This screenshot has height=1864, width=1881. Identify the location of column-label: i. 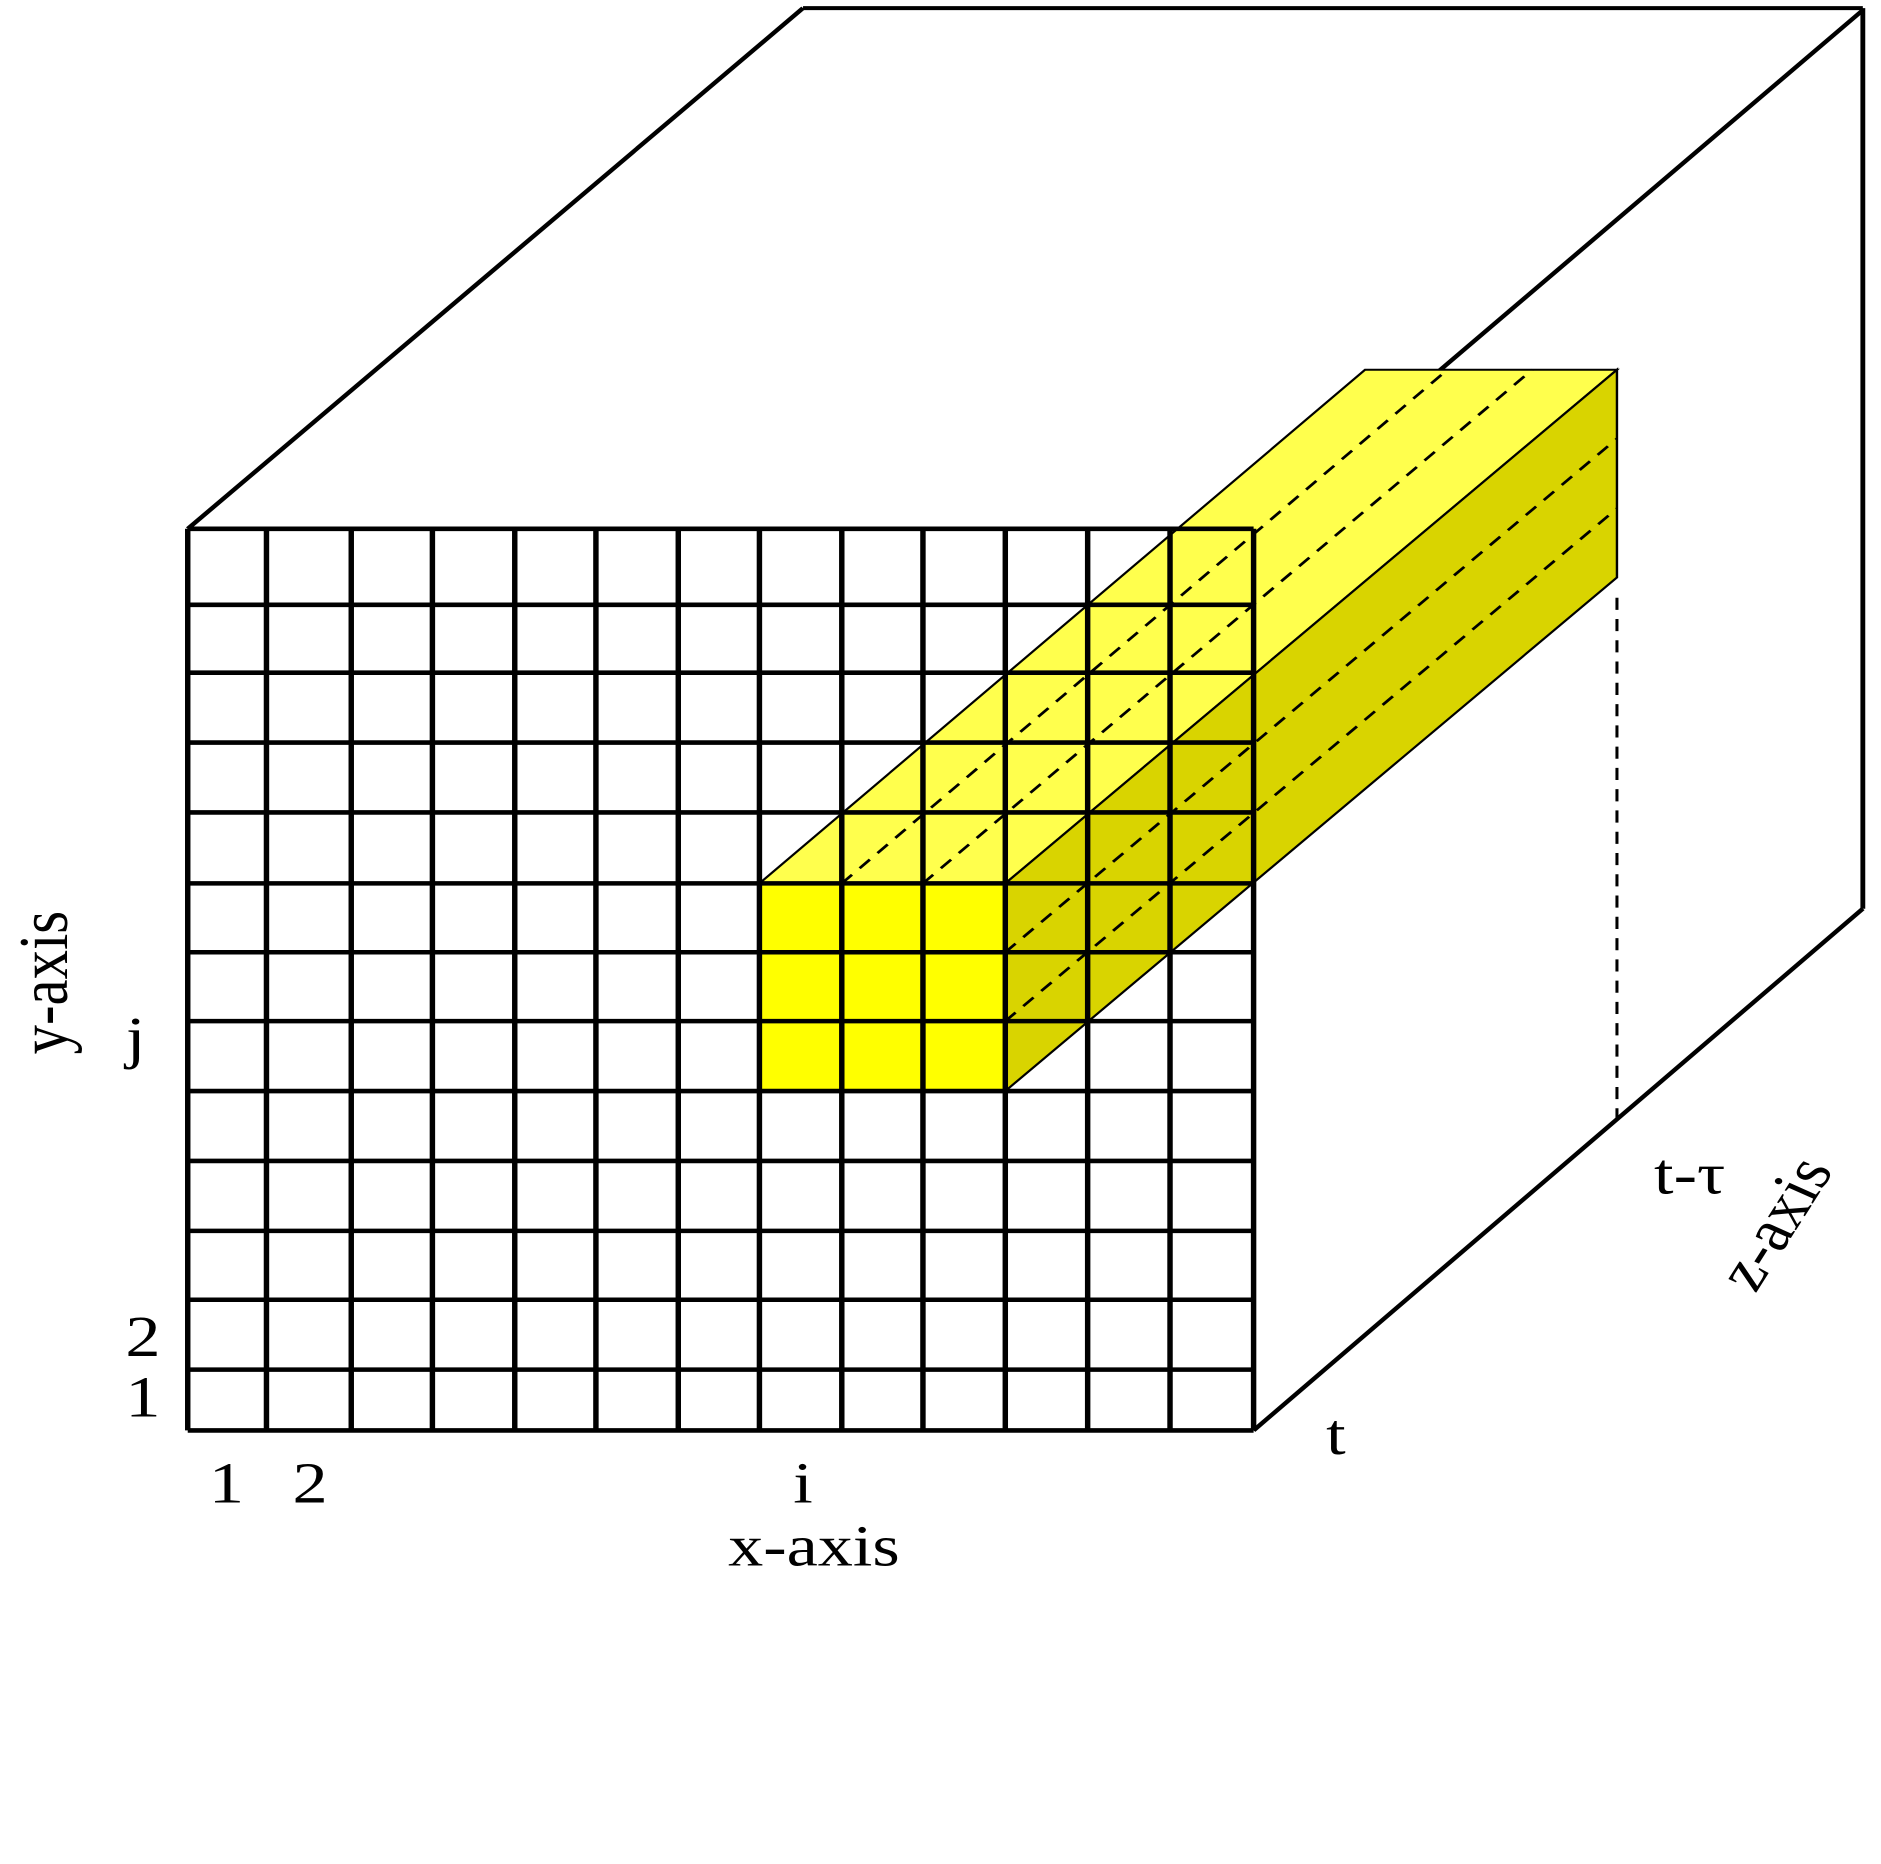
(803, 1483).